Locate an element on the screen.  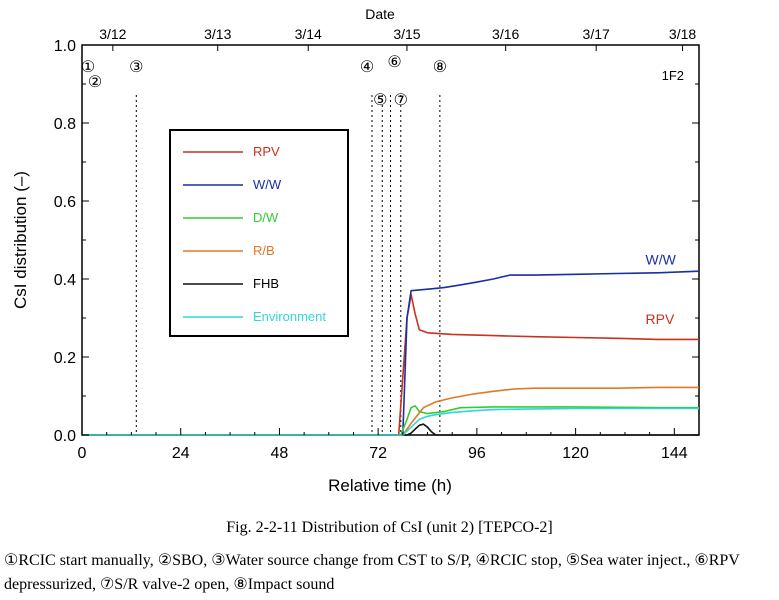
event-marker-label: ① is located at coordinates (88, 67).